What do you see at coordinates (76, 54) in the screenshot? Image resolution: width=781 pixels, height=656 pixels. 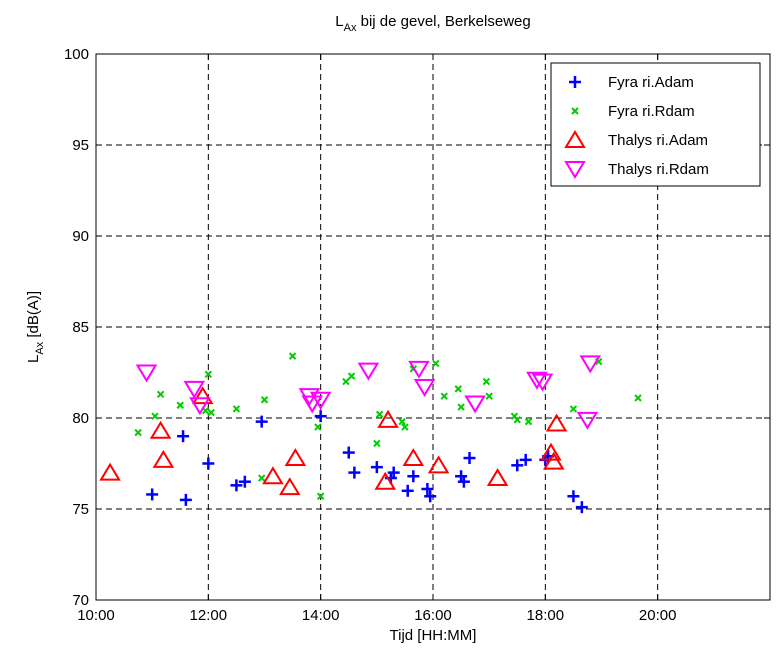 I see `y-tick-label: 100` at bounding box center [76, 54].